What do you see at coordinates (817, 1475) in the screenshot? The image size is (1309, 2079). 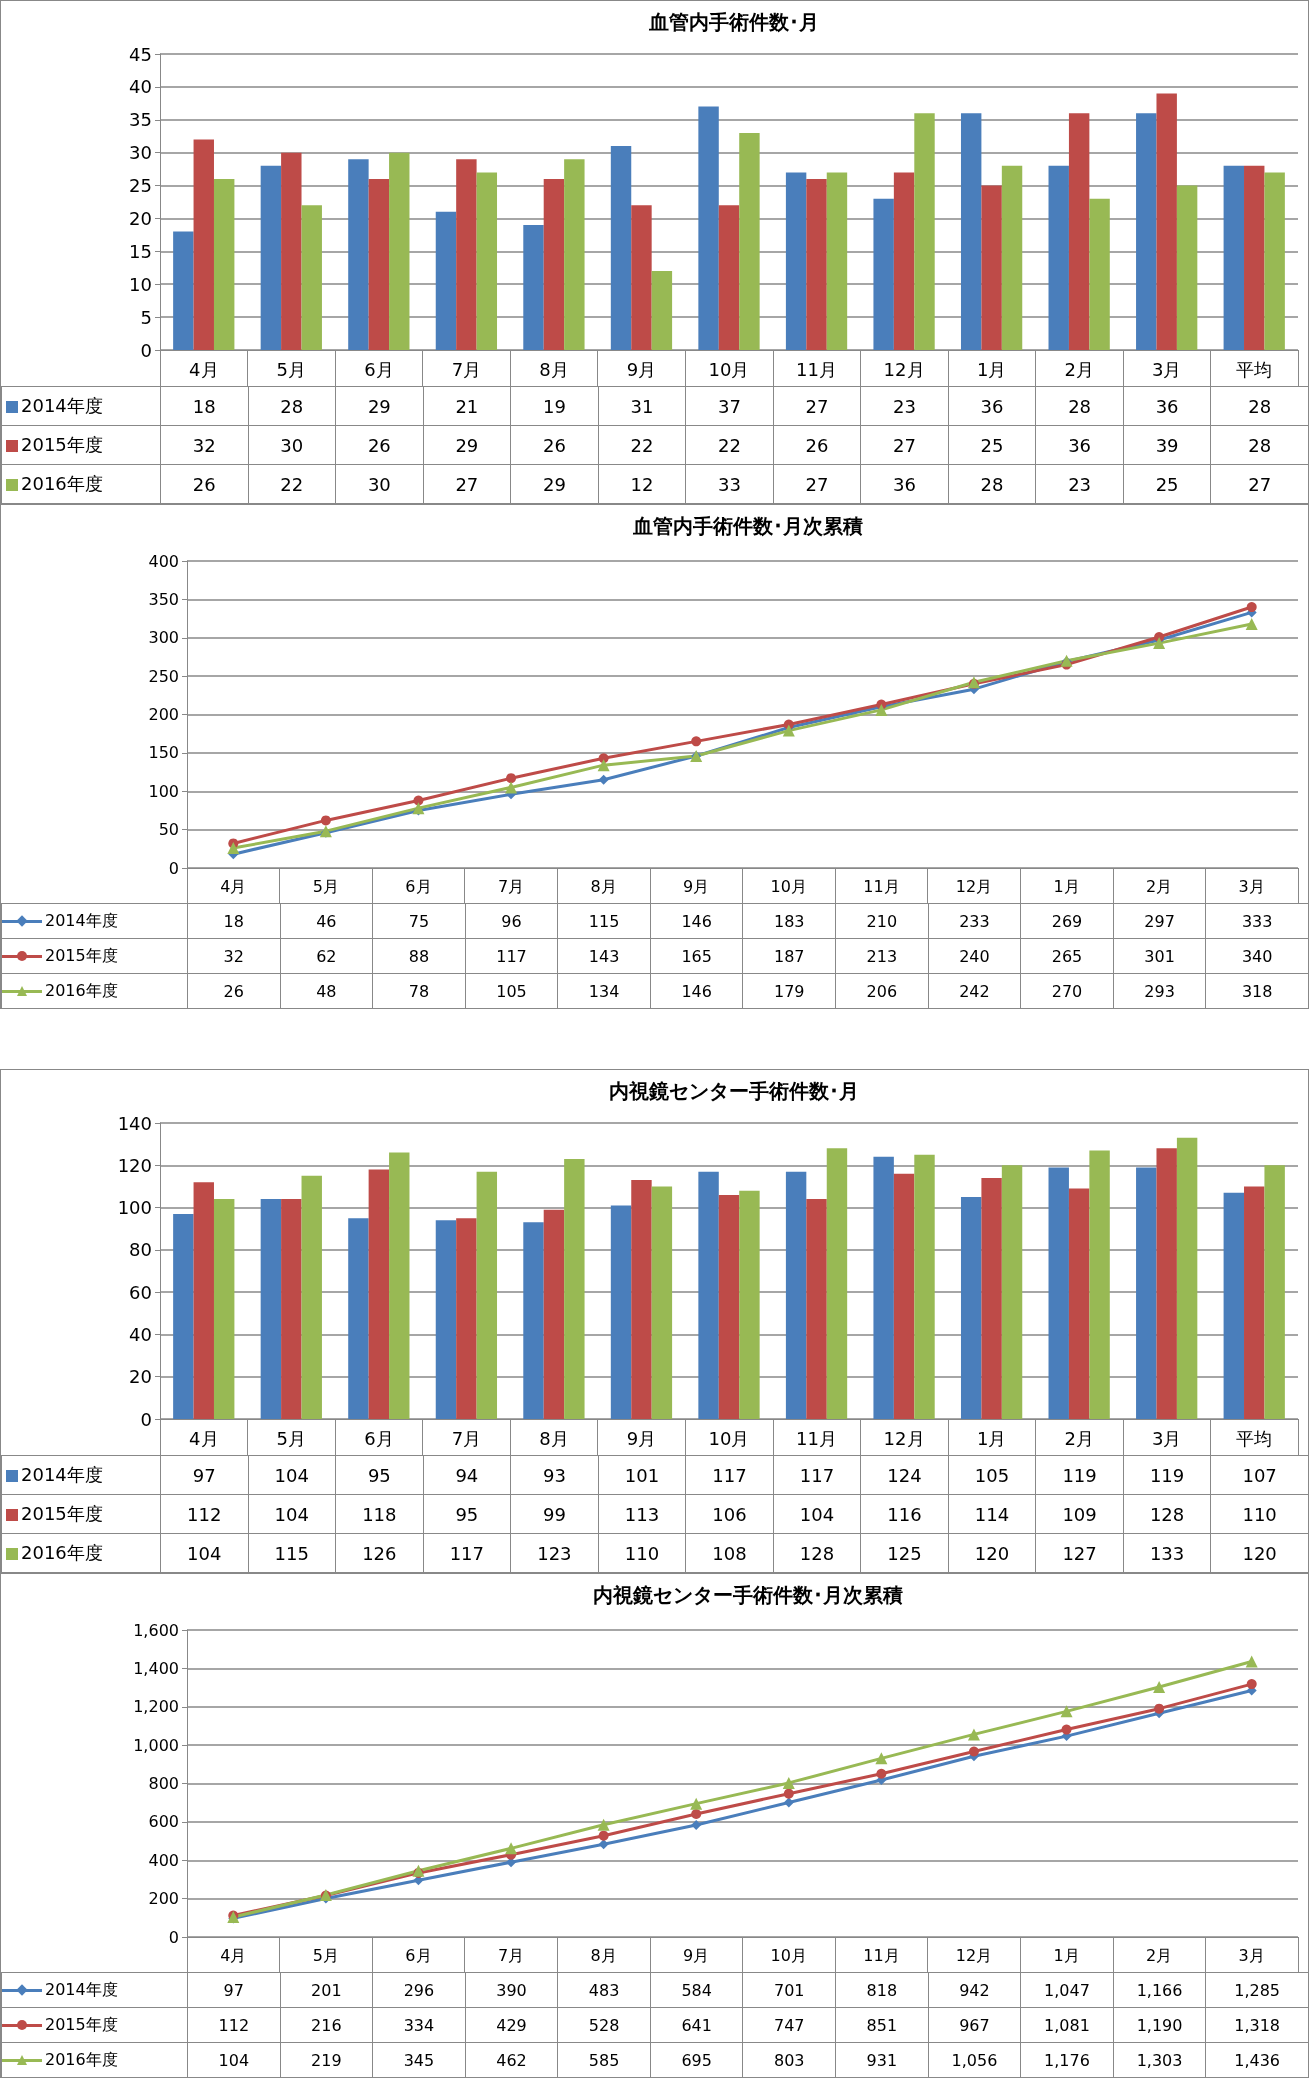 I see `data-label: 117` at bounding box center [817, 1475].